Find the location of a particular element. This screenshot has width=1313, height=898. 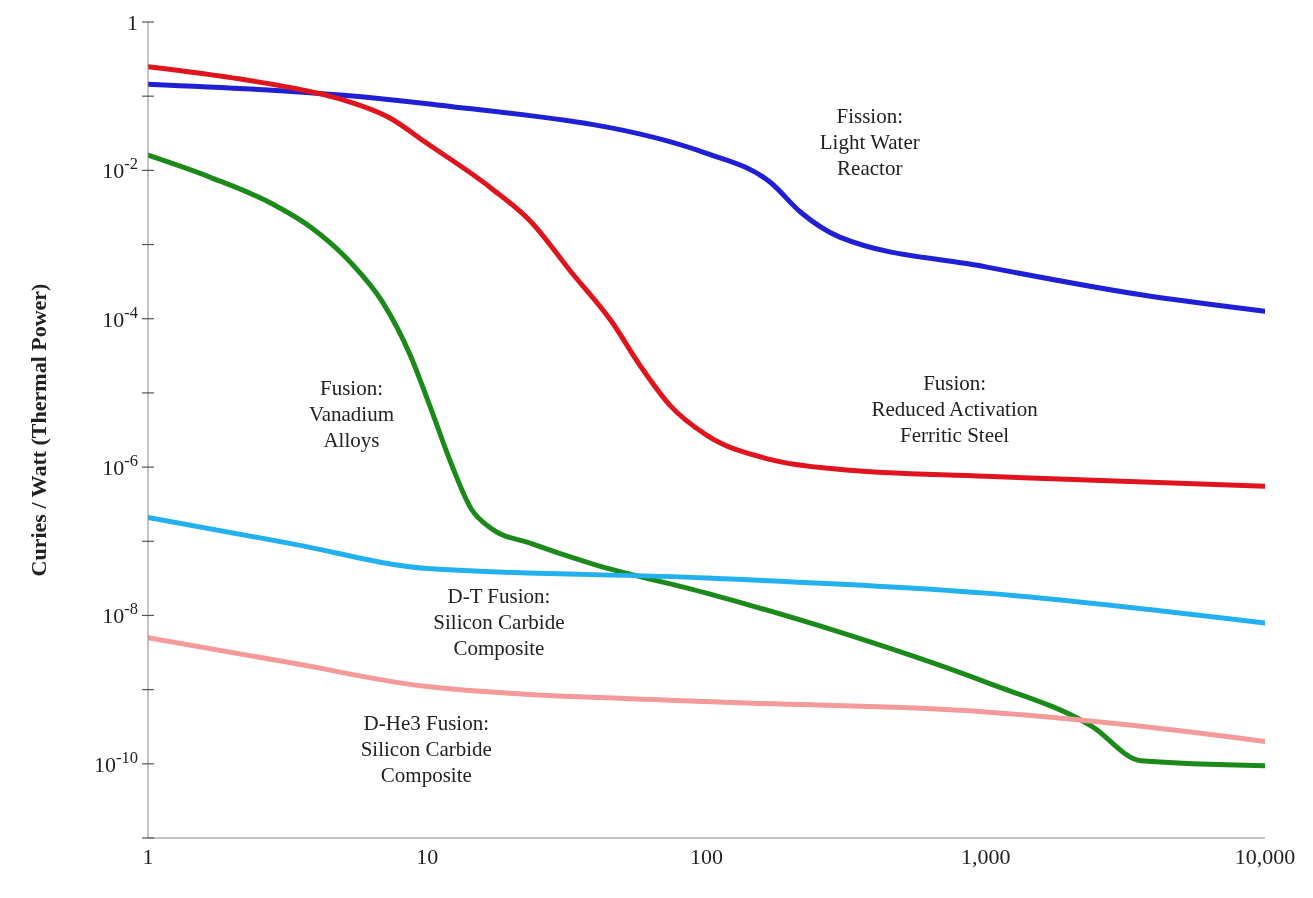

y-tick-label: 10$^{-8}$ is located at coordinates (120, 613).